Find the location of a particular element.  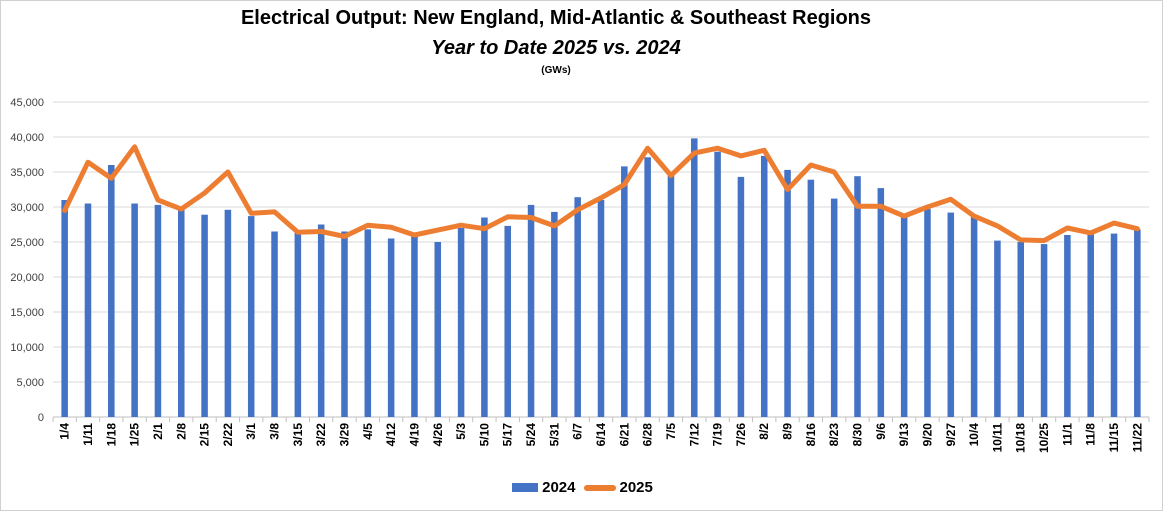

y-tick-label: 45,000 is located at coordinates (27, 103).